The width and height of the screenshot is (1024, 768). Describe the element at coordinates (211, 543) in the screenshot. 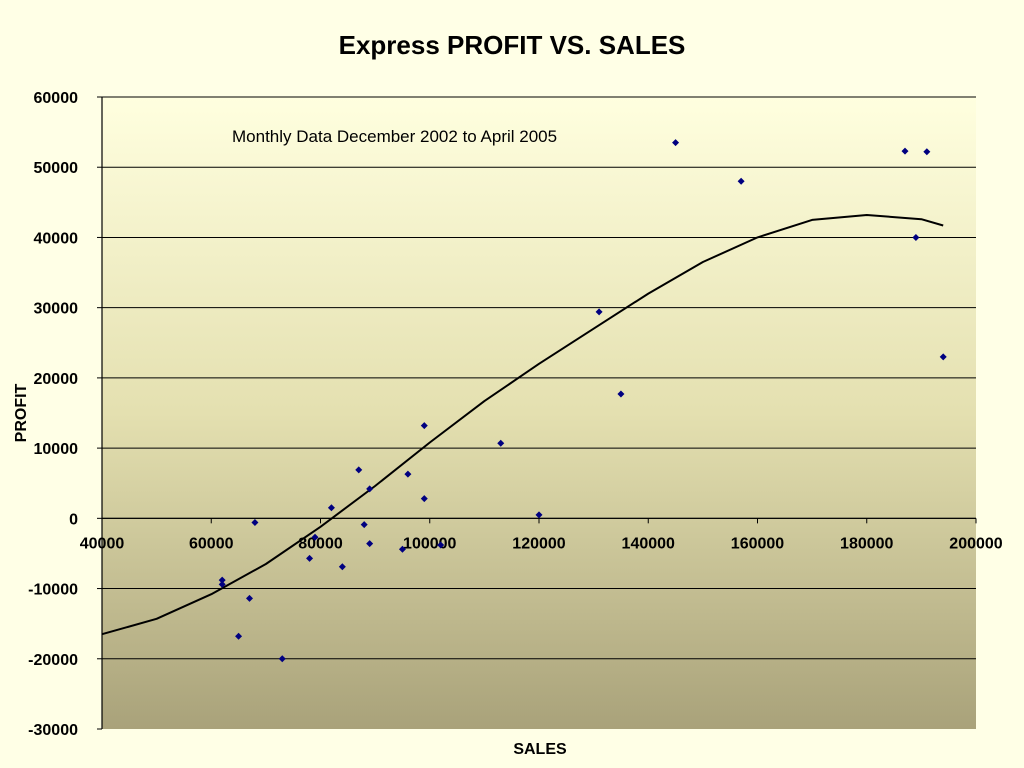

I see `x-tick-label: 60000` at that location.